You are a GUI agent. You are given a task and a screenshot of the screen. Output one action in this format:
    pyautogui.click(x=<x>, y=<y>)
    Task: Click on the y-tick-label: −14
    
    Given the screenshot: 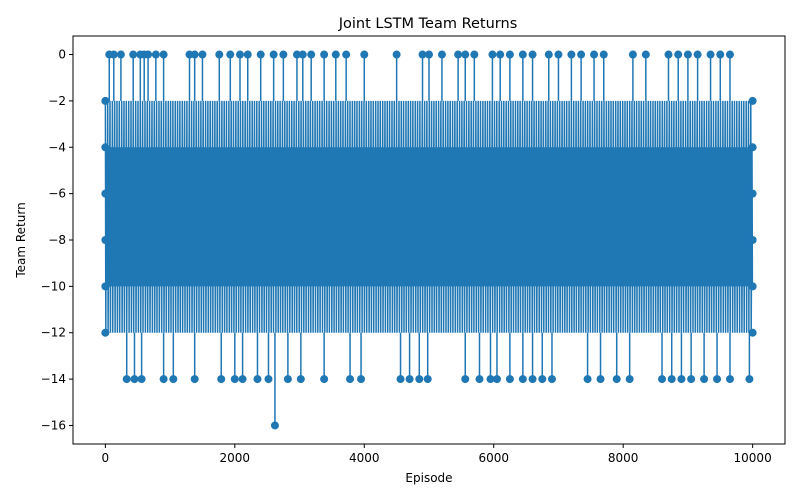 What is the action you would take?
    pyautogui.click(x=53, y=379)
    